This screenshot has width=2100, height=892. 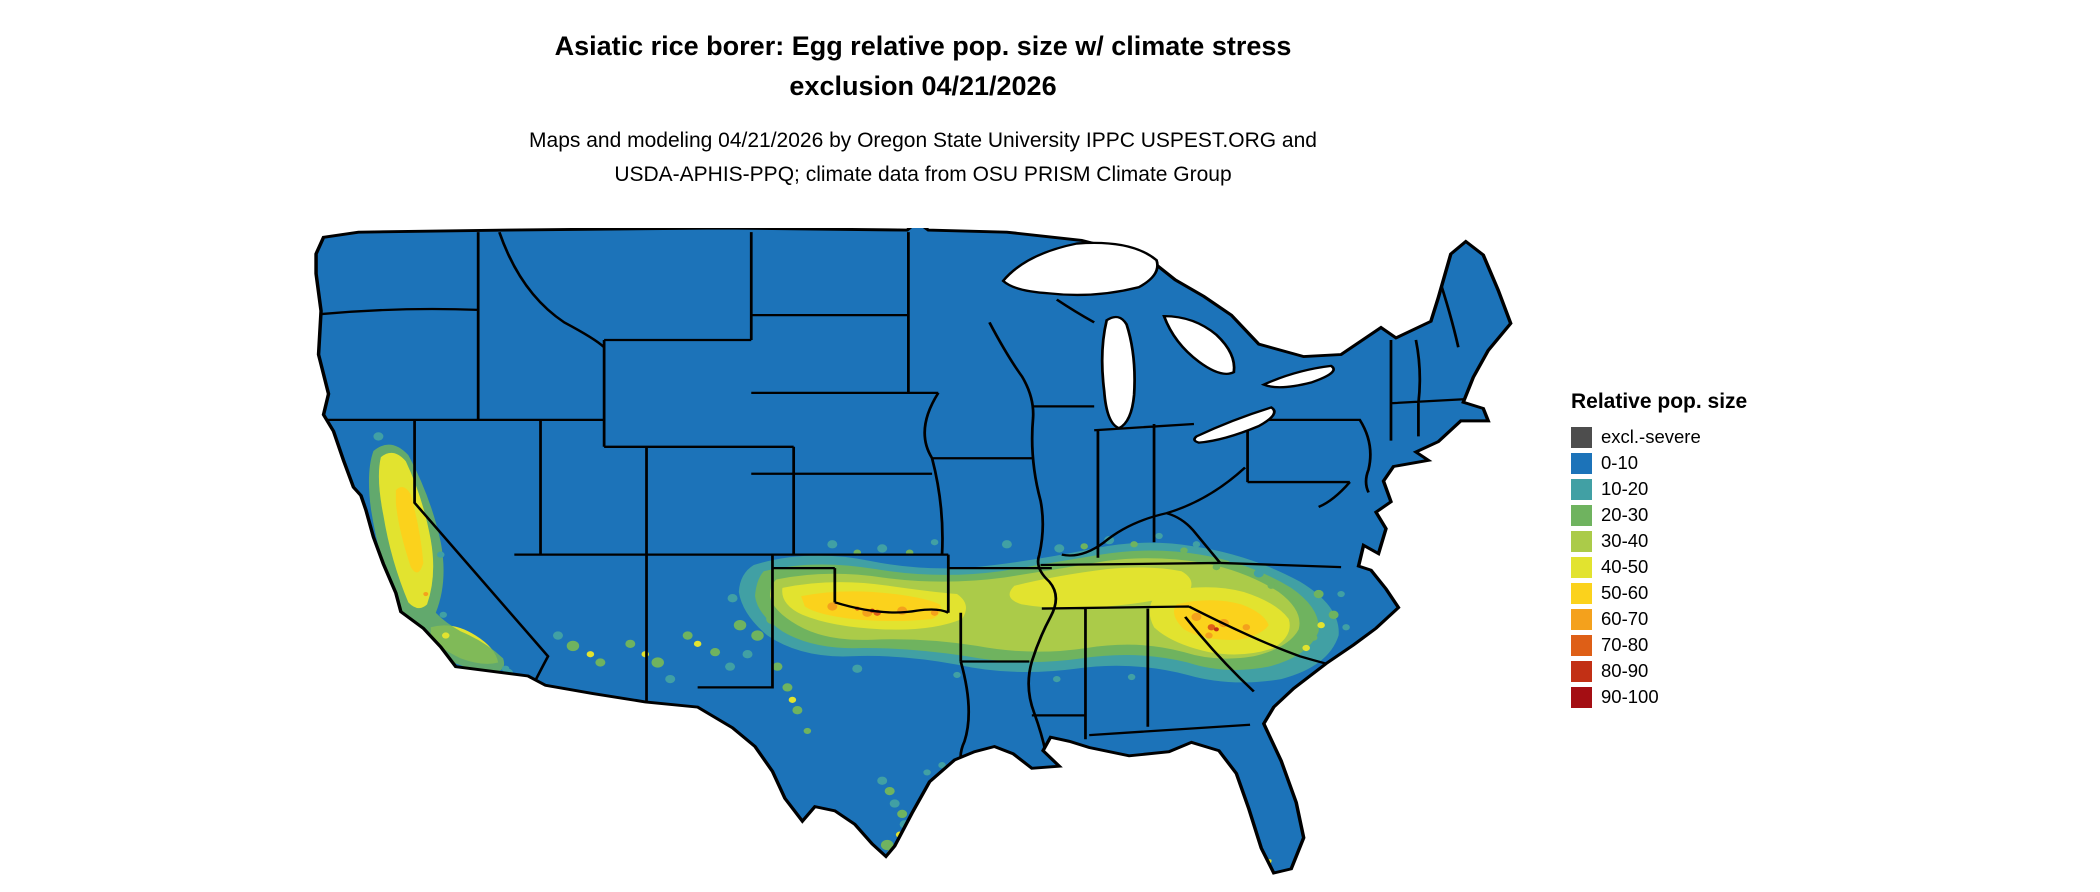 I want to click on legend-item: 90-100, so click(x=1659, y=697).